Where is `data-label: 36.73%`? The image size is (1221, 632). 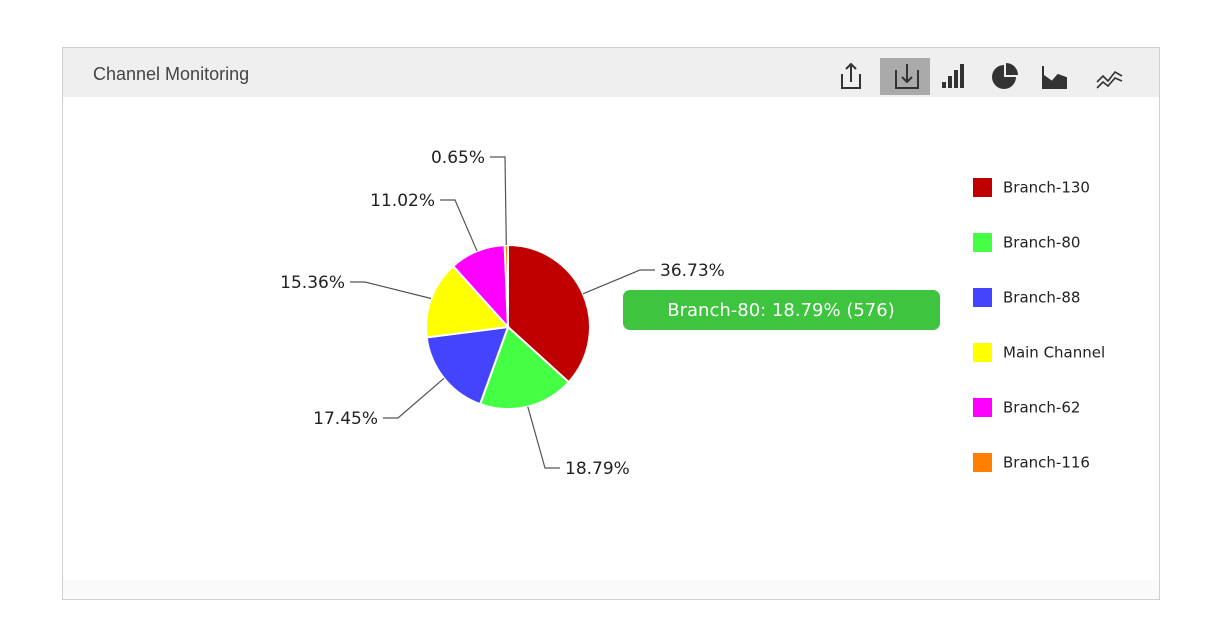 data-label: 36.73% is located at coordinates (692, 271).